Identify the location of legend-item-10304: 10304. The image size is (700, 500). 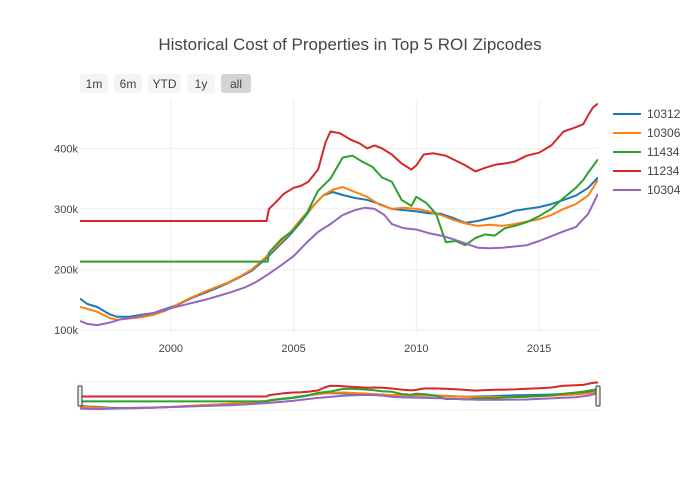
(647, 190).